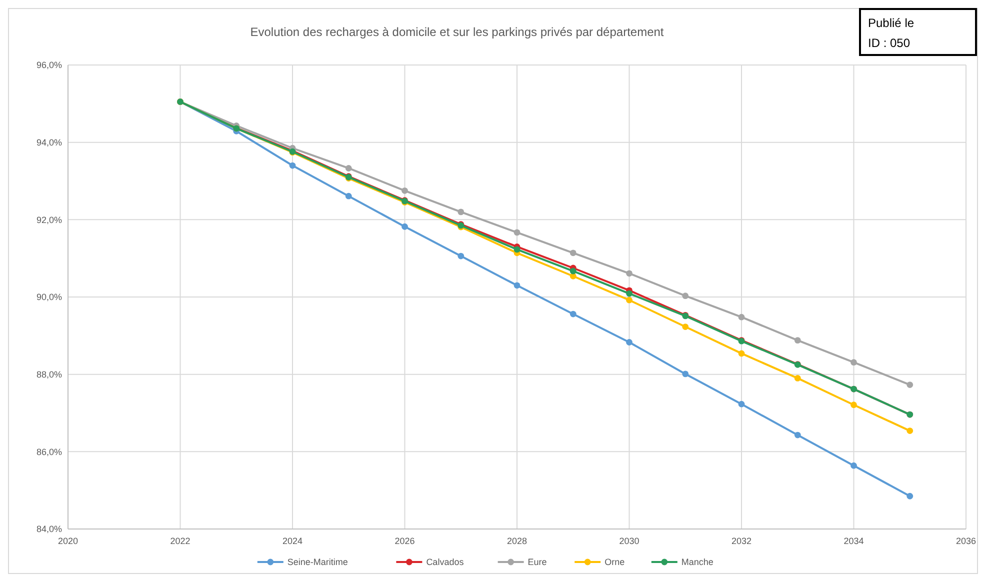 The height and width of the screenshot is (582, 986). I want to click on legend-label: Seine-Maritime, so click(317, 562).